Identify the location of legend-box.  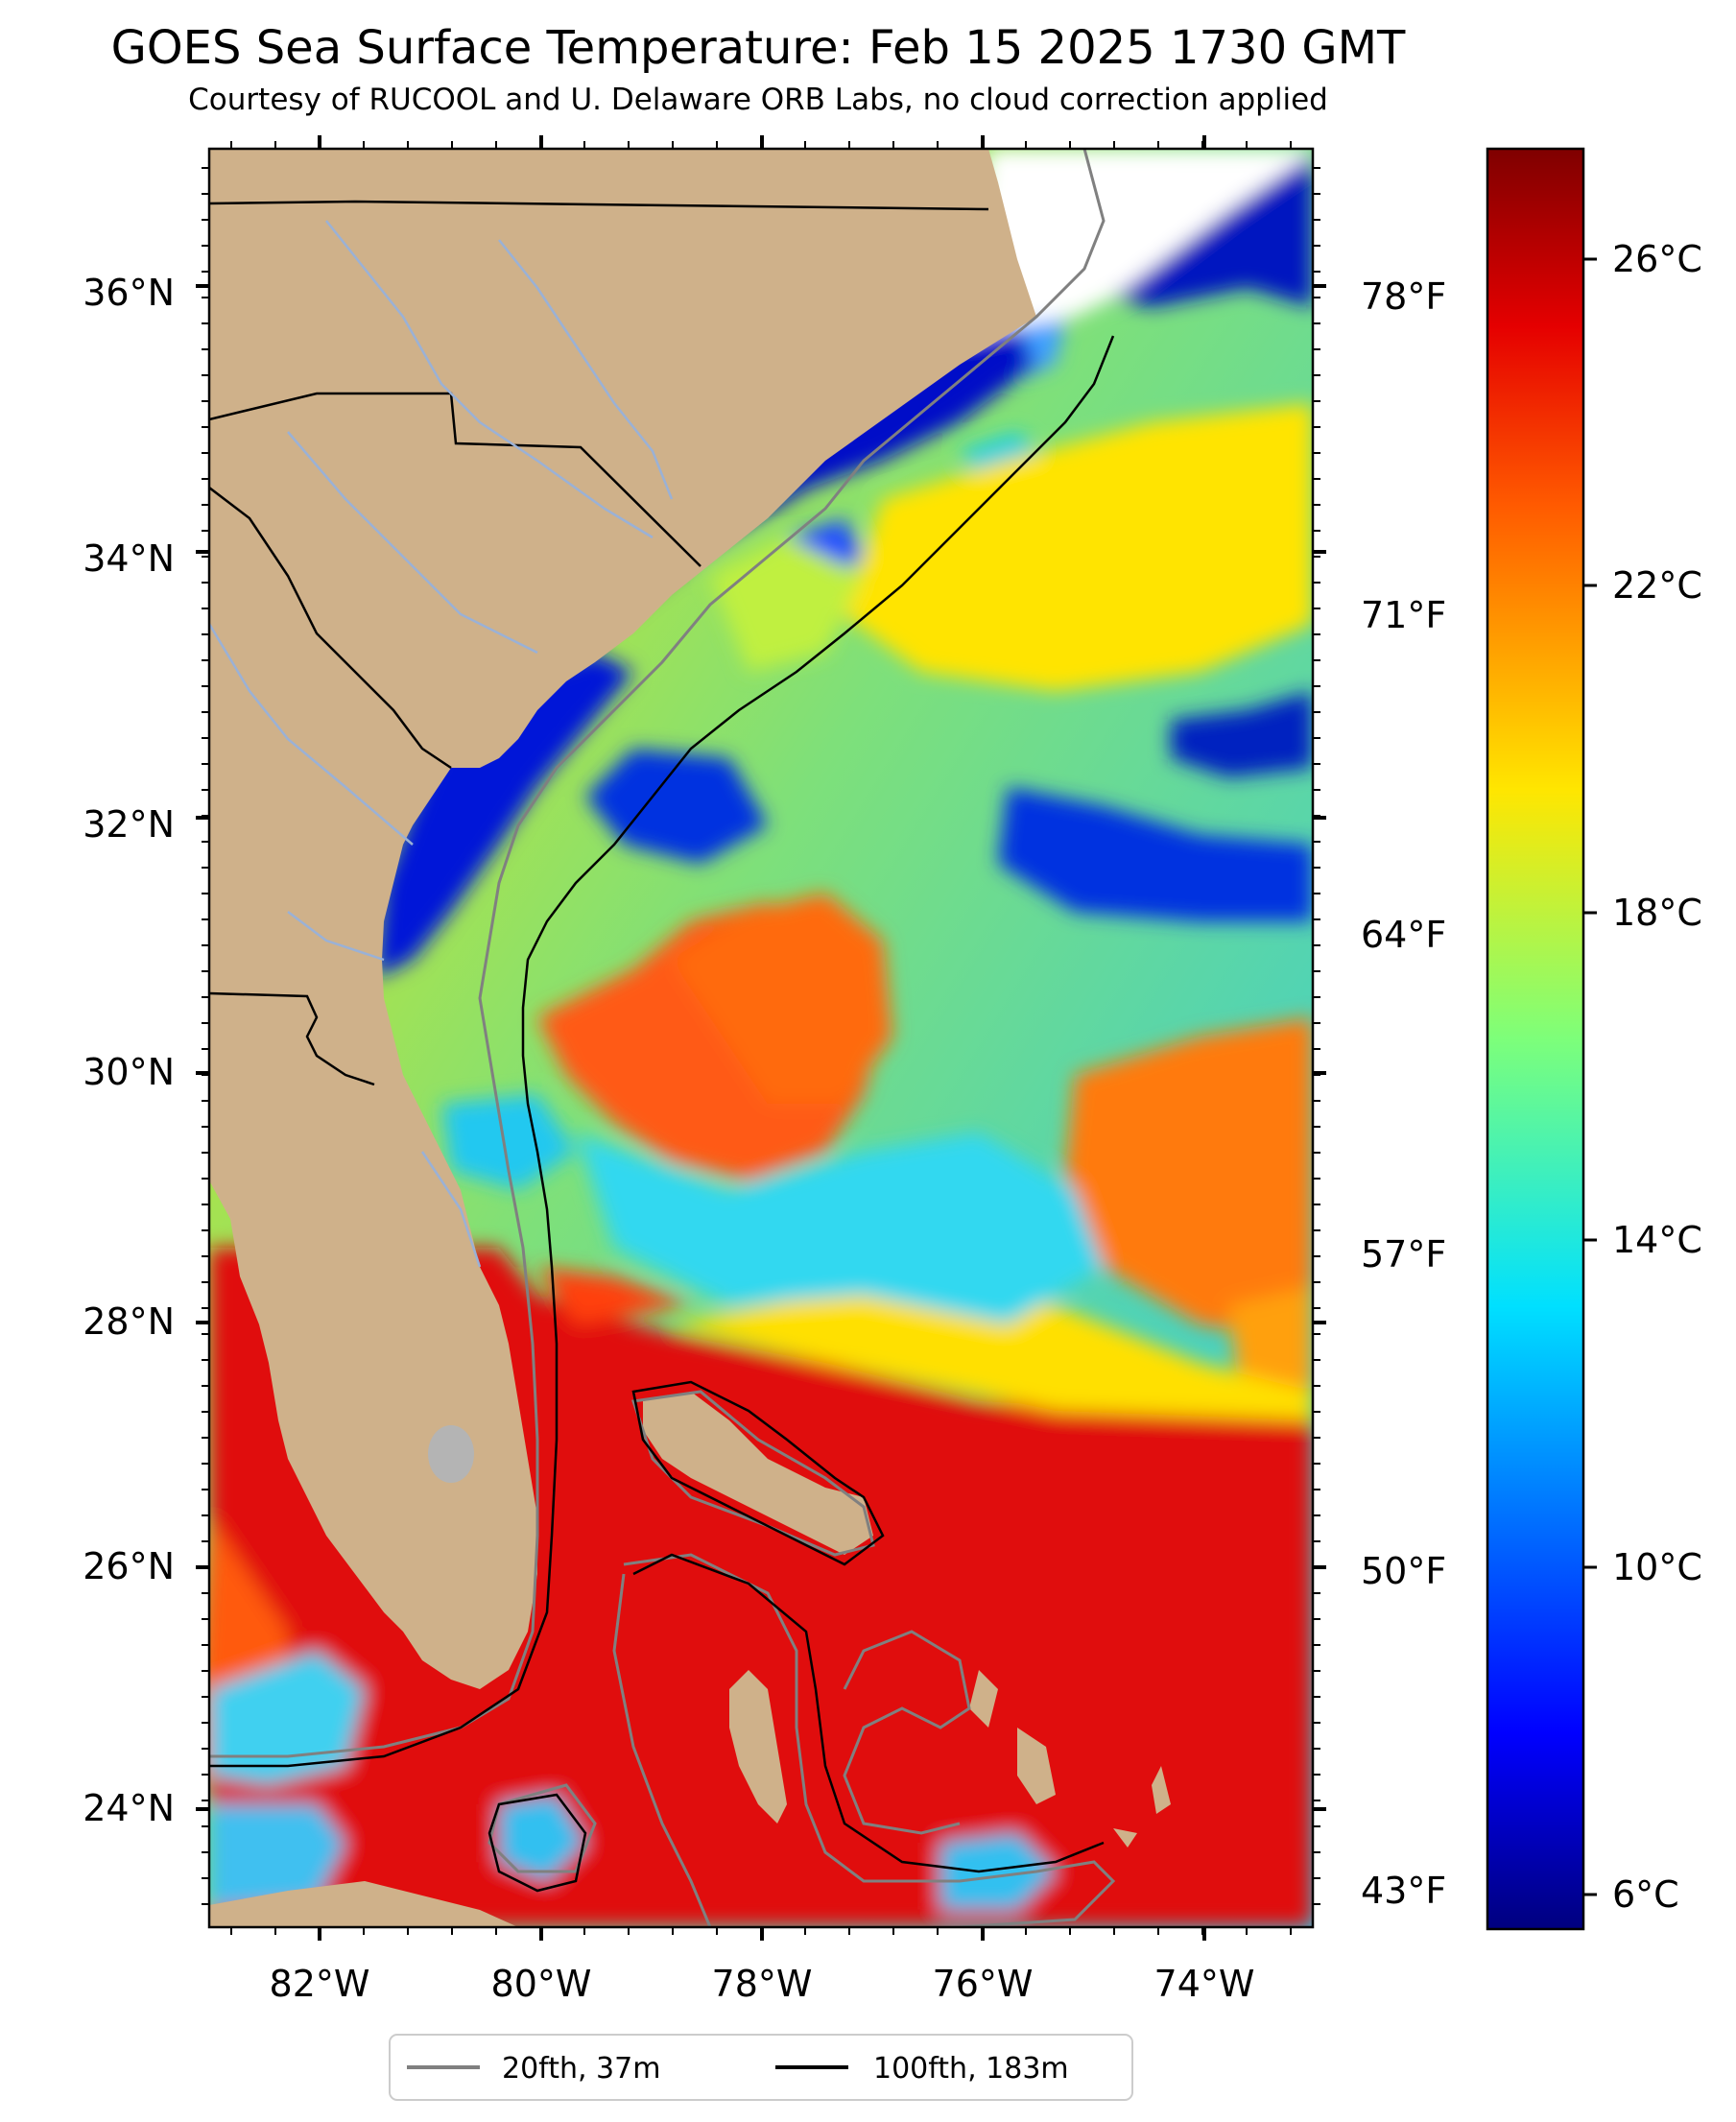
(761, 2067).